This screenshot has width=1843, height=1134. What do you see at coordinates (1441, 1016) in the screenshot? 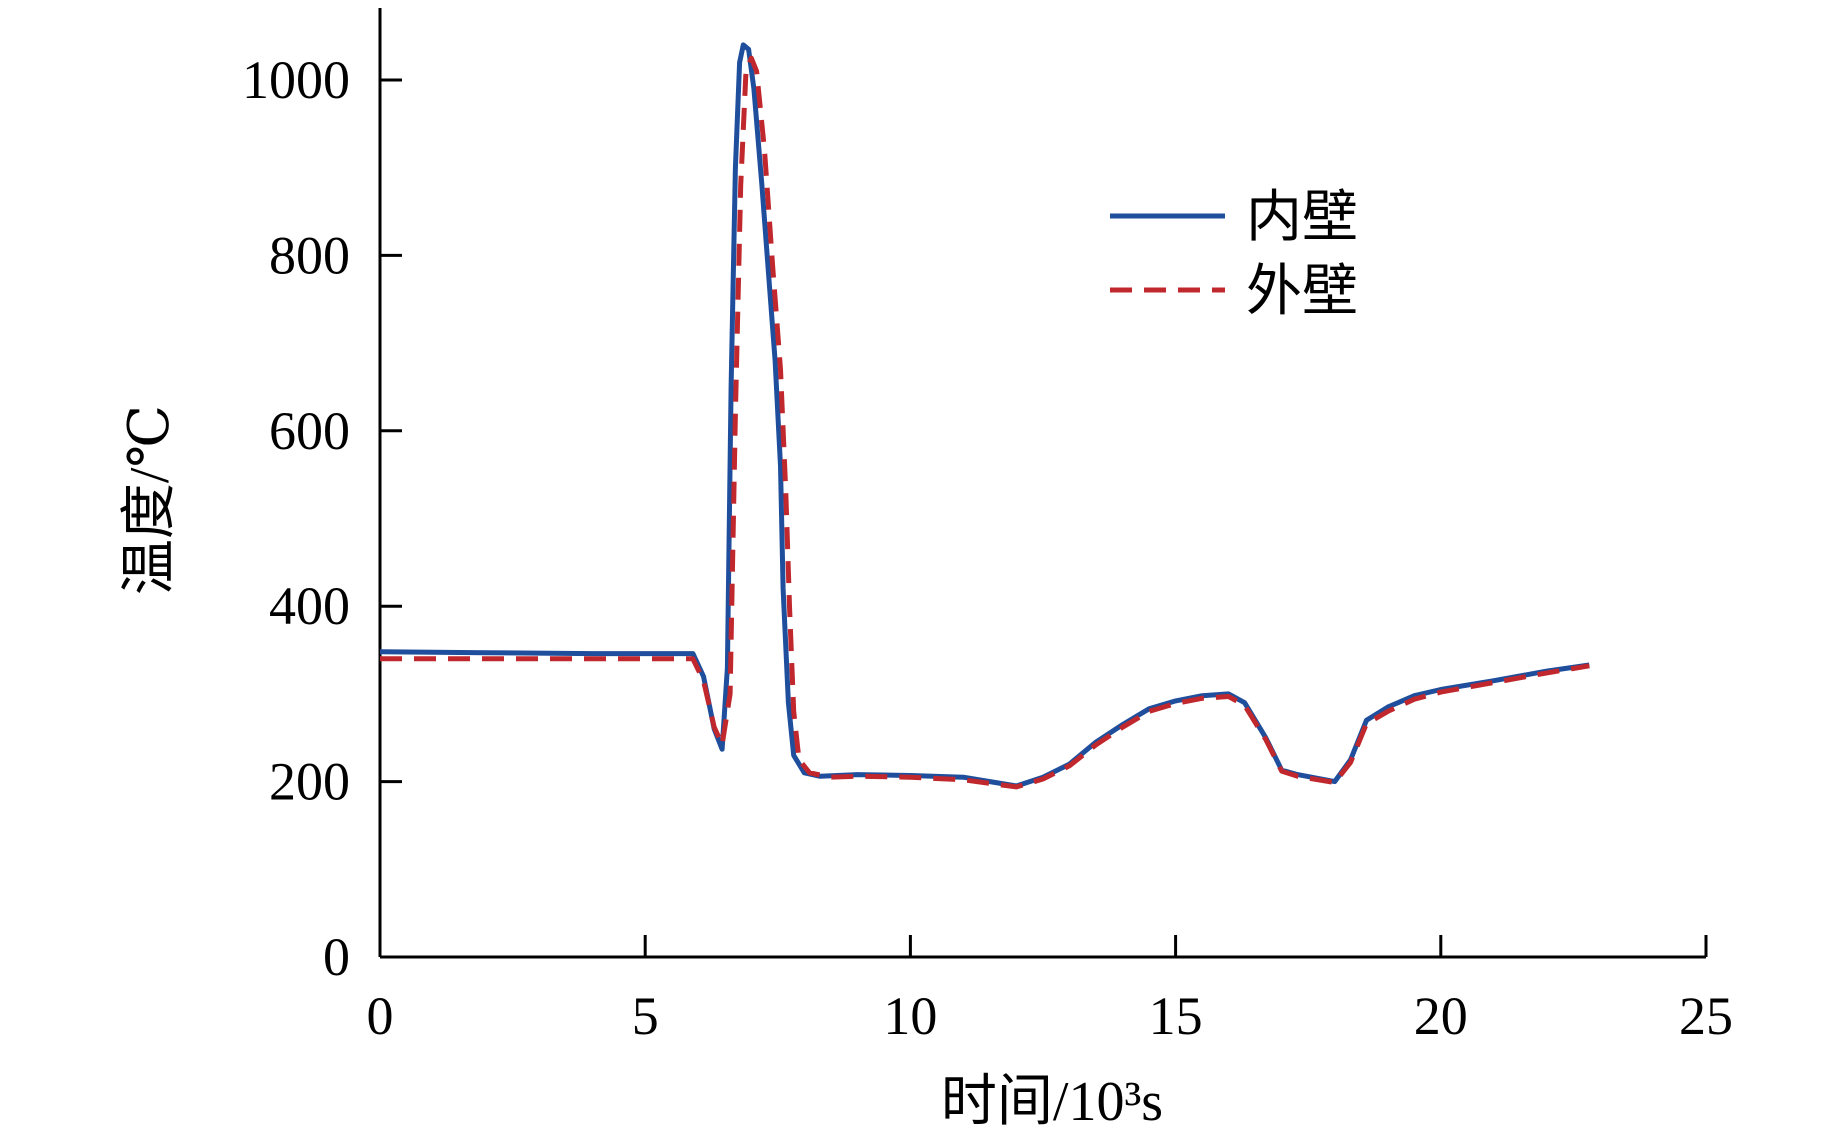
I see `x-tick-label: 20` at bounding box center [1441, 1016].